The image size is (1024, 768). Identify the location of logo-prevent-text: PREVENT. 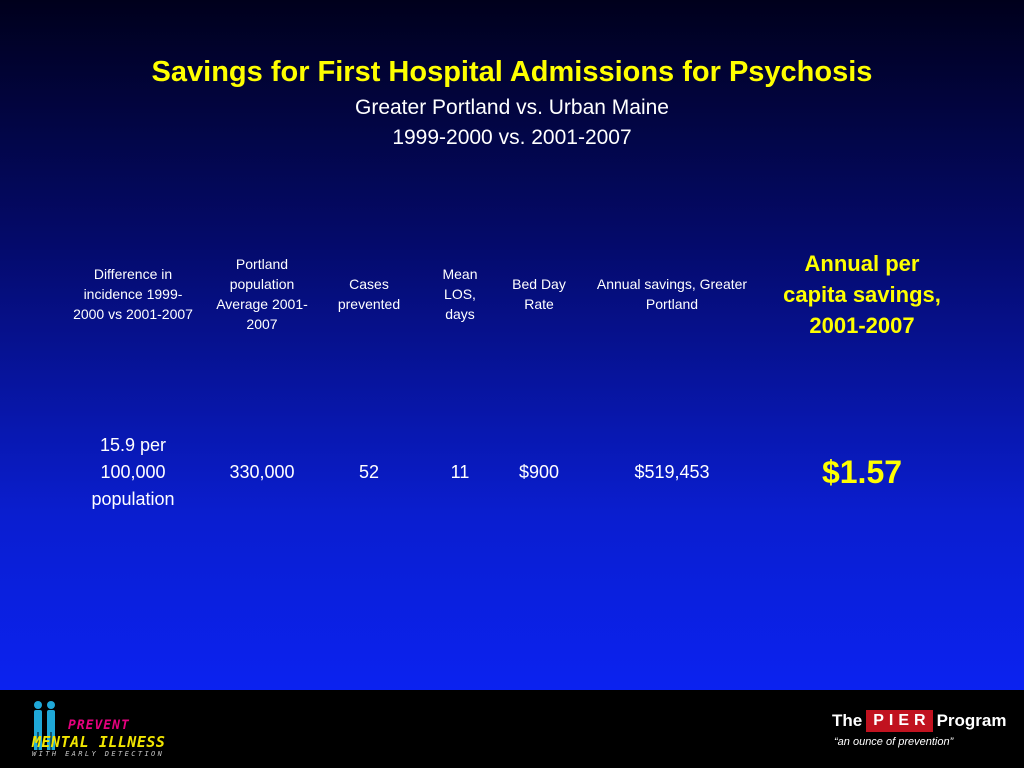
(99, 725).